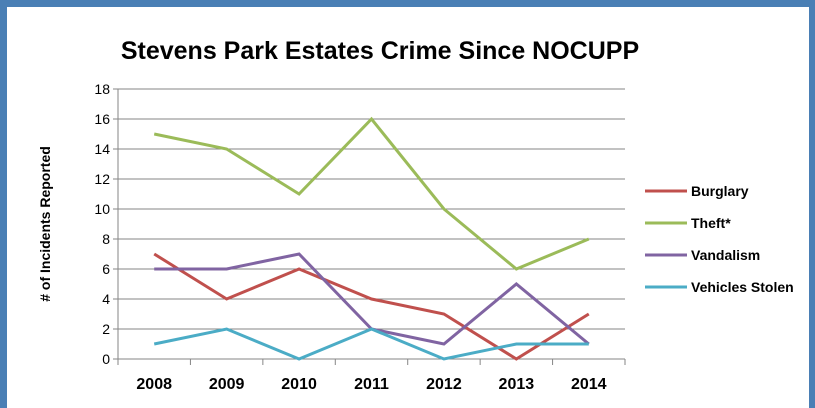 This screenshot has width=815, height=408. I want to click on y-tick-label: 4, so click(106, 299).